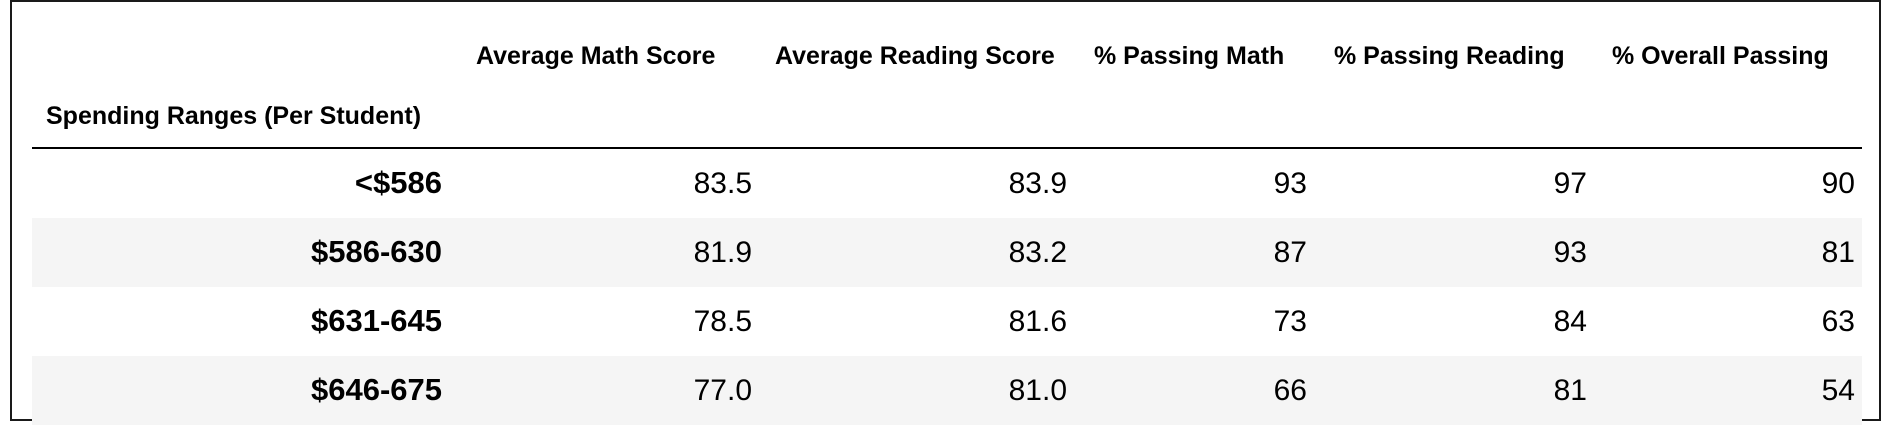 Image resolution: width=1893 pixels, height=429 pixels. I want to click on column-header-average-reading-score: Average Reading Score, so click(915, 56).